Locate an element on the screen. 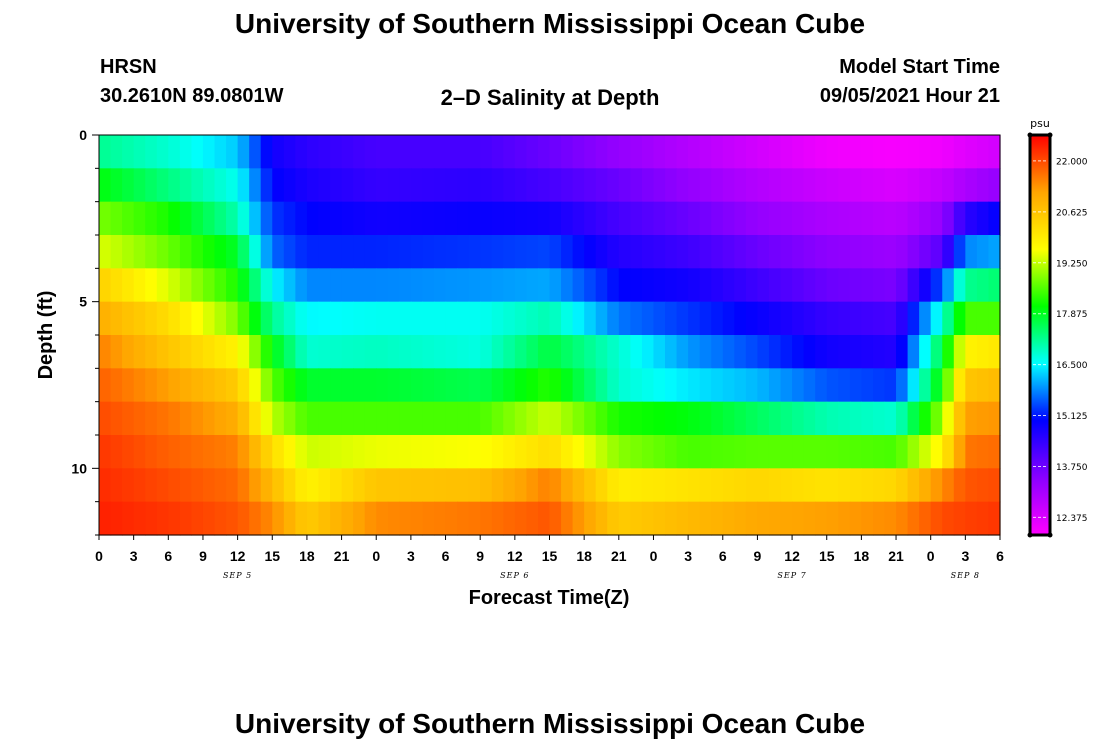 The width and height of the screenshot is (1100, 750). model-start-label: Model Start Time is located at coordinates (919, 67).